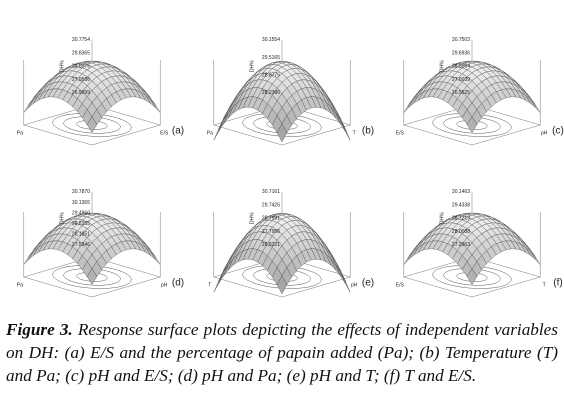 The image size is (564, 417). Describe the element at coordinates (271, 192) in the screenshot. I see `z-tick-label: 30.7161` at that location.